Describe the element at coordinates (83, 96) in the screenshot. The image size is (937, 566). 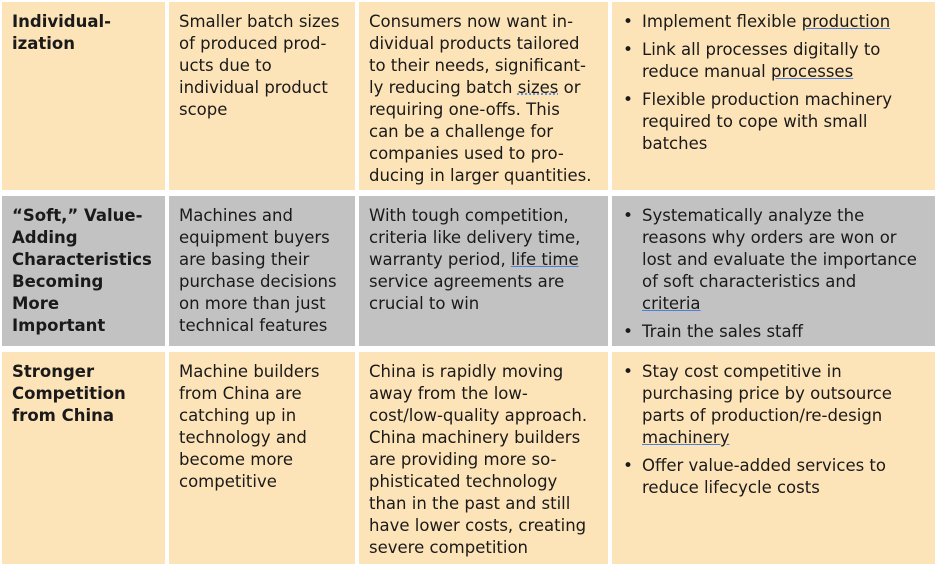
I see `row-heading: Individual-ization` at that location.